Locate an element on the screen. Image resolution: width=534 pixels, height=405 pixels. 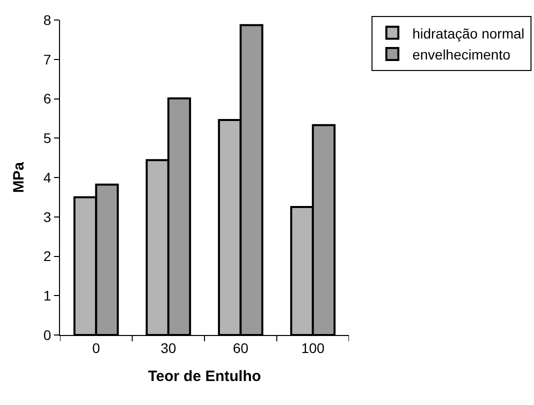
y-tick-label: 1 is located at coordinates (47, 296).